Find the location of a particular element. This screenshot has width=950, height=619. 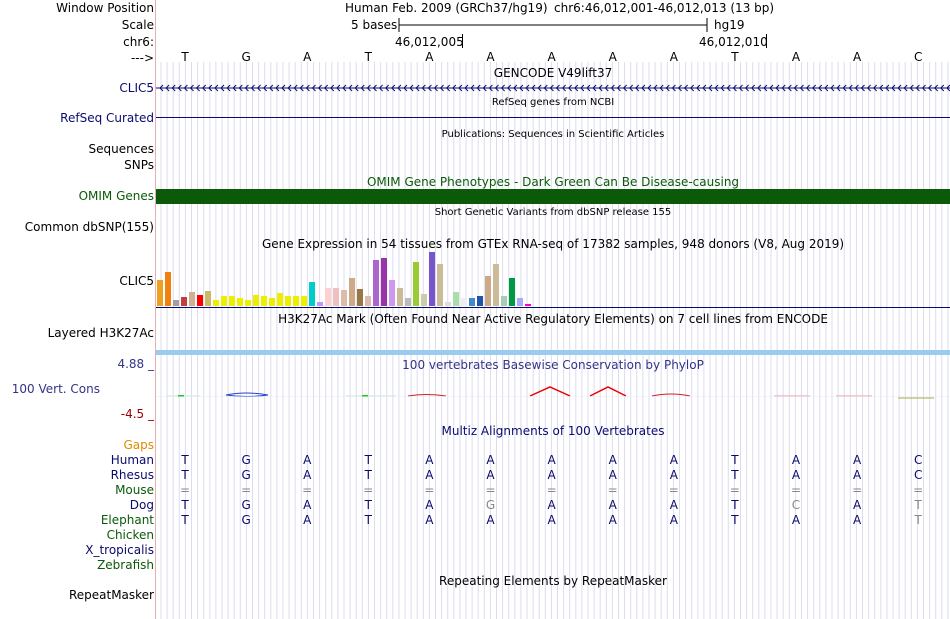

h3k27ac-label: Layered H3K27Ac is located at coordinates (100, 333).